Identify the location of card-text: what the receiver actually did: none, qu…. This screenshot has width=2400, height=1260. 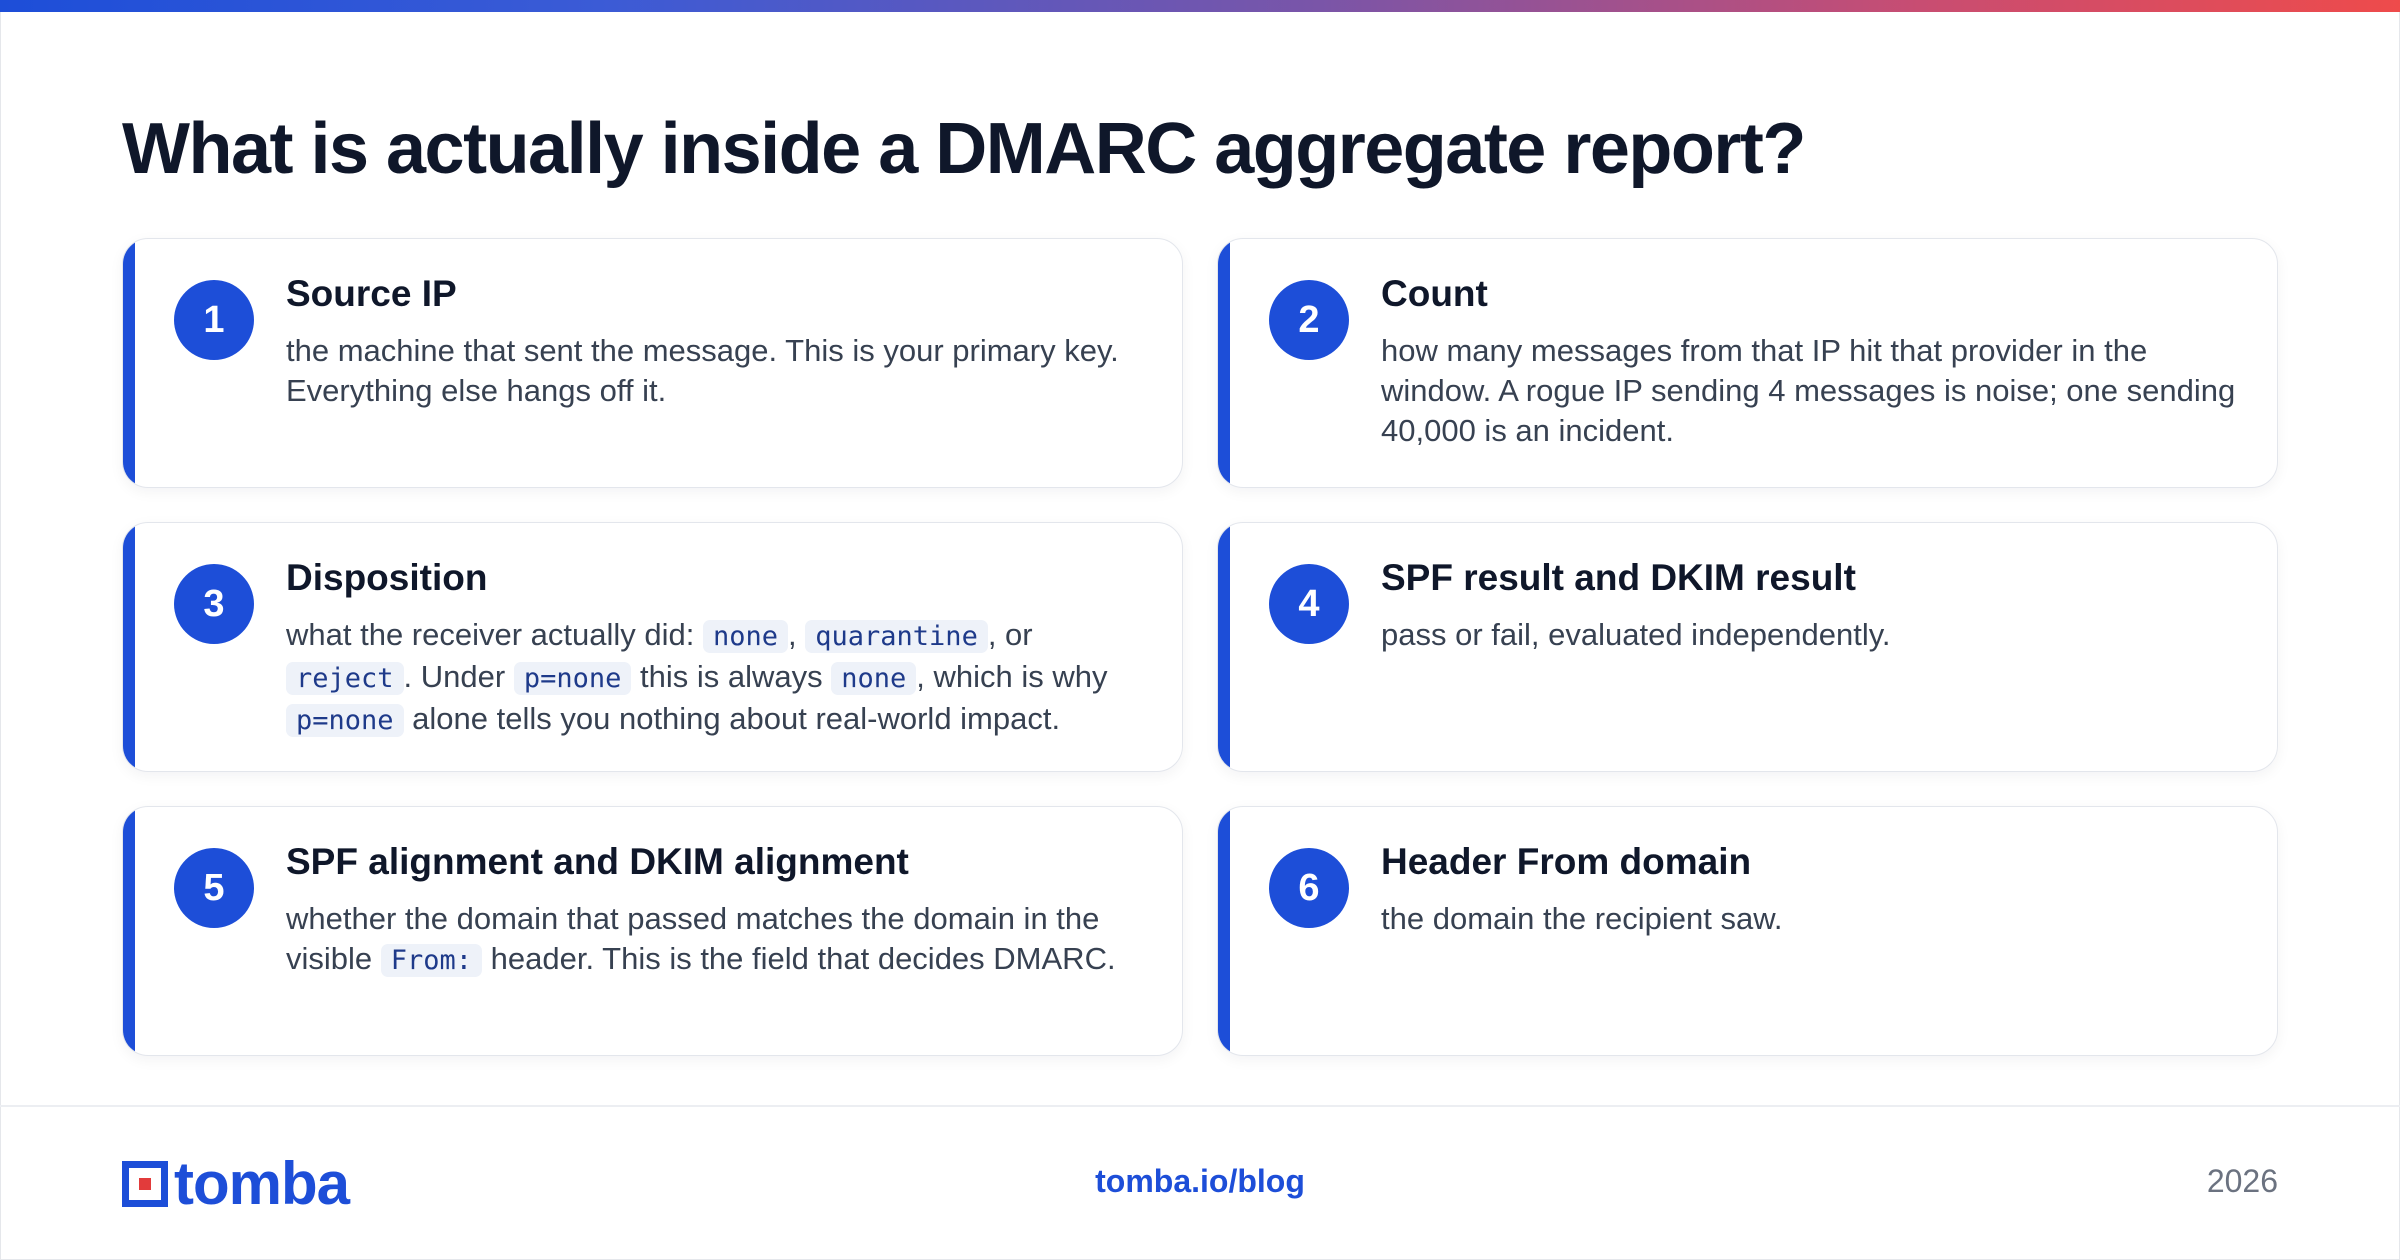
(726, 678).